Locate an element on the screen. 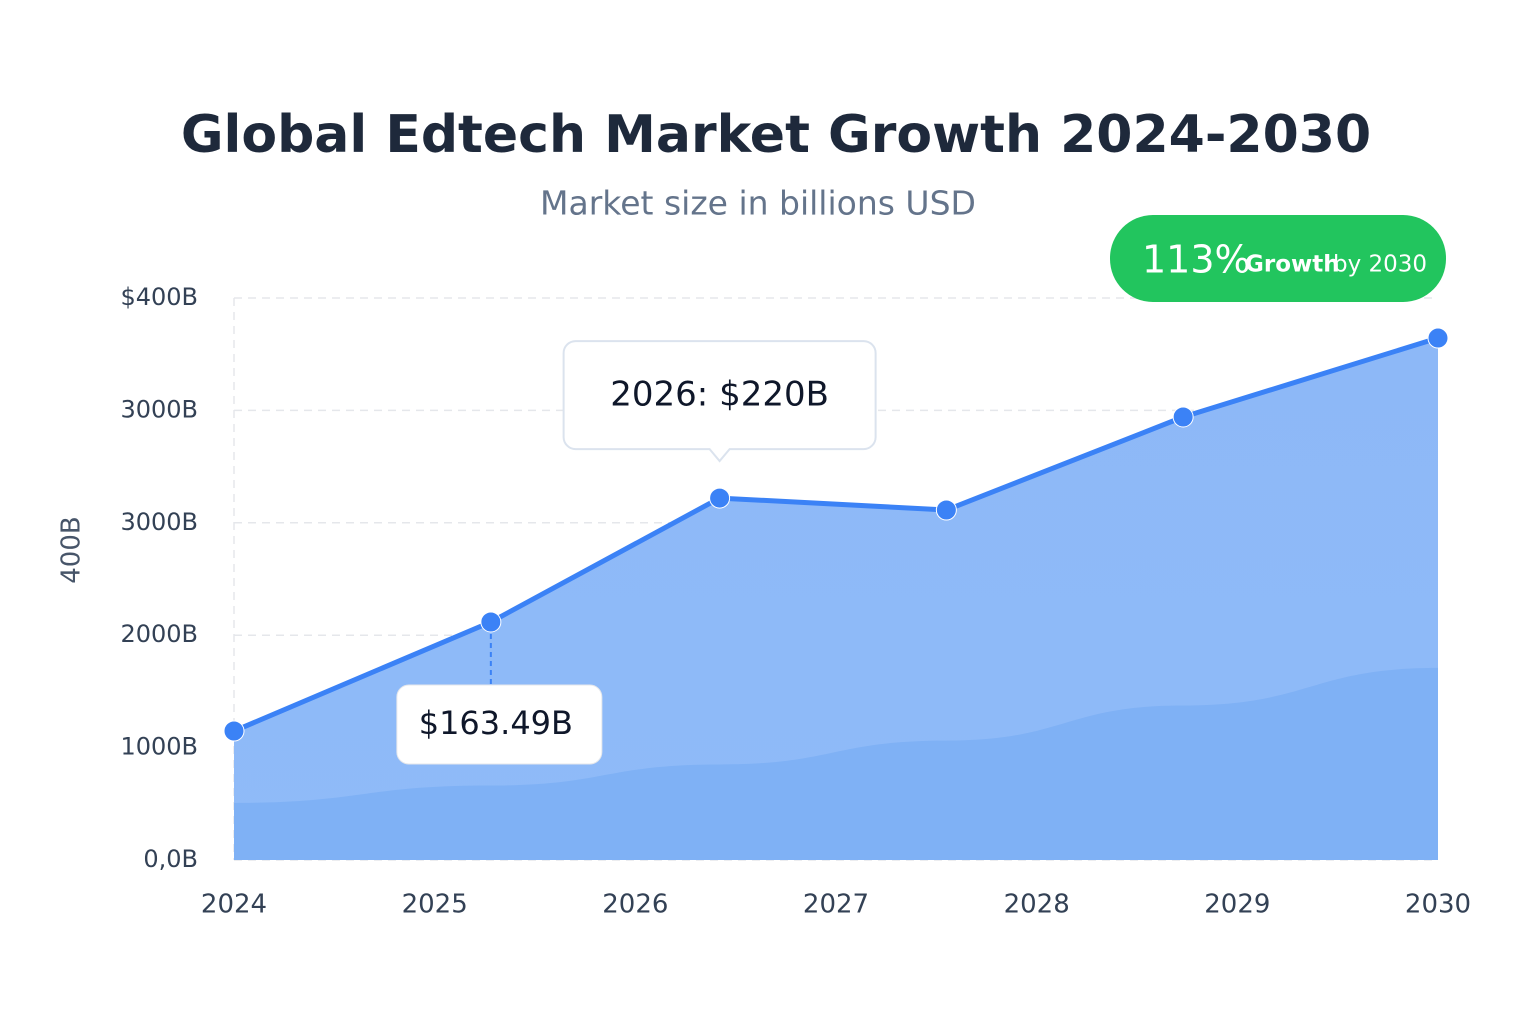  callout-text: $163.49B is located at coordinates (496, 723).